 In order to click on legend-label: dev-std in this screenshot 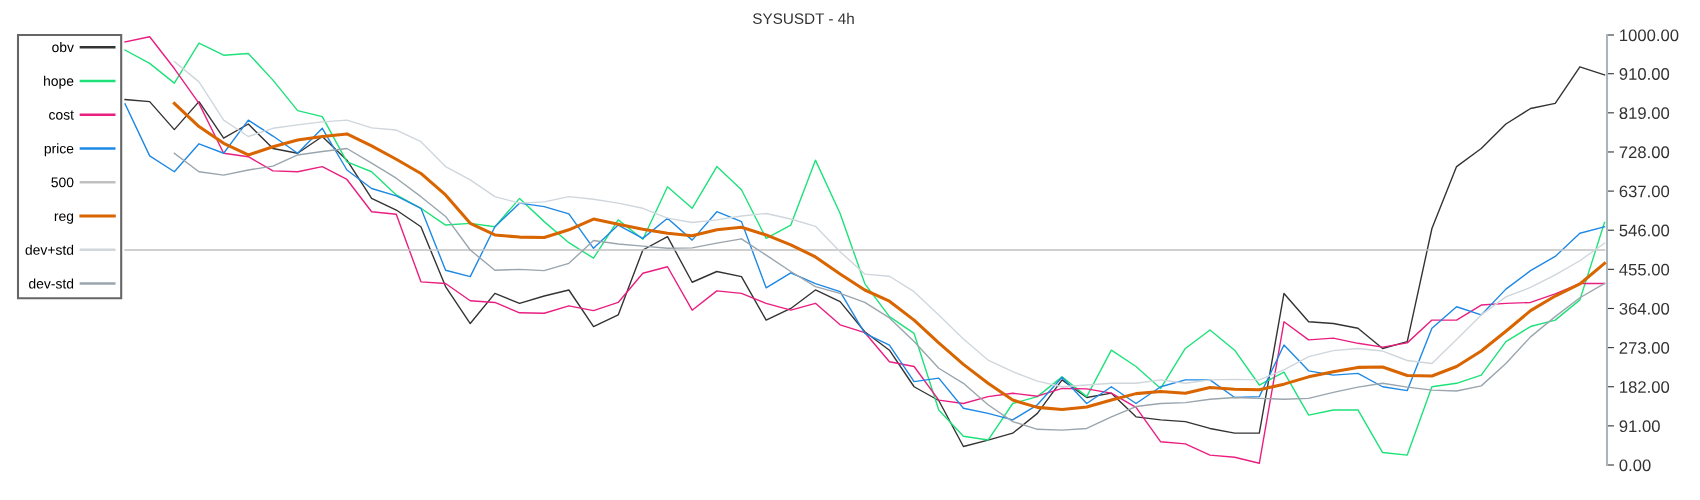, I will do `click(51, 283)`.